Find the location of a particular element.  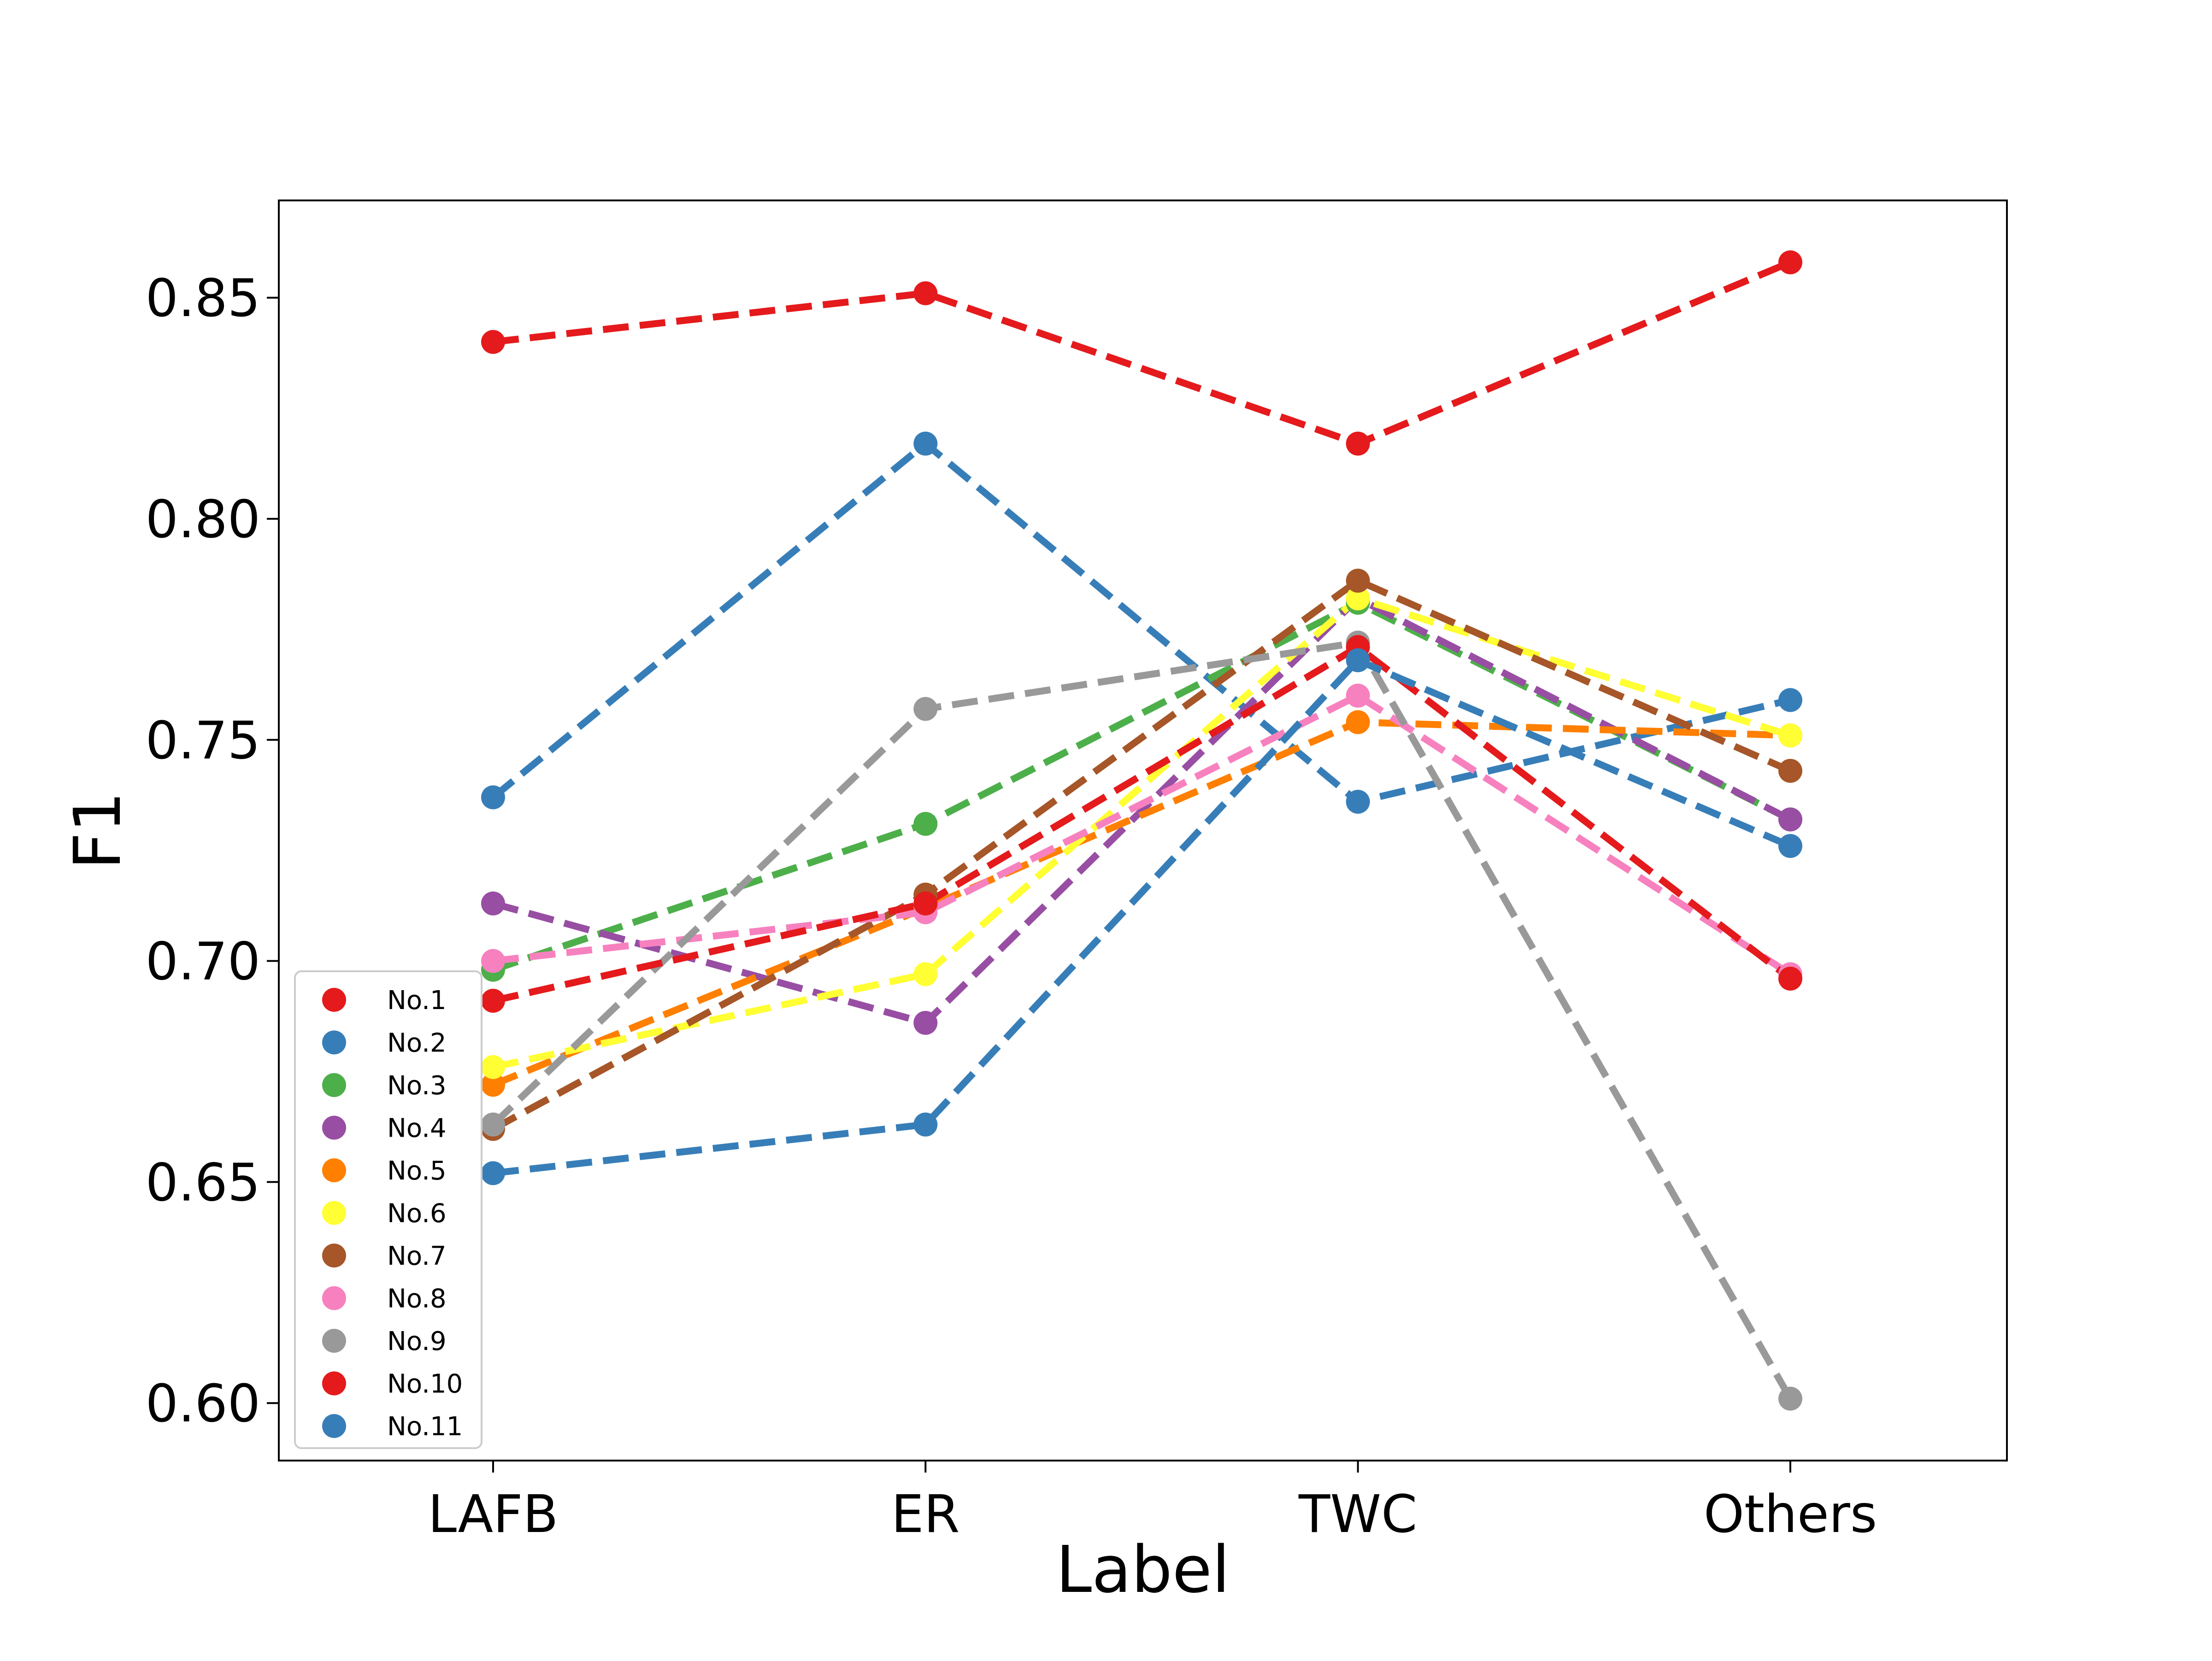

x-tick-label: TWC is located at coordinates (1357, 1514).